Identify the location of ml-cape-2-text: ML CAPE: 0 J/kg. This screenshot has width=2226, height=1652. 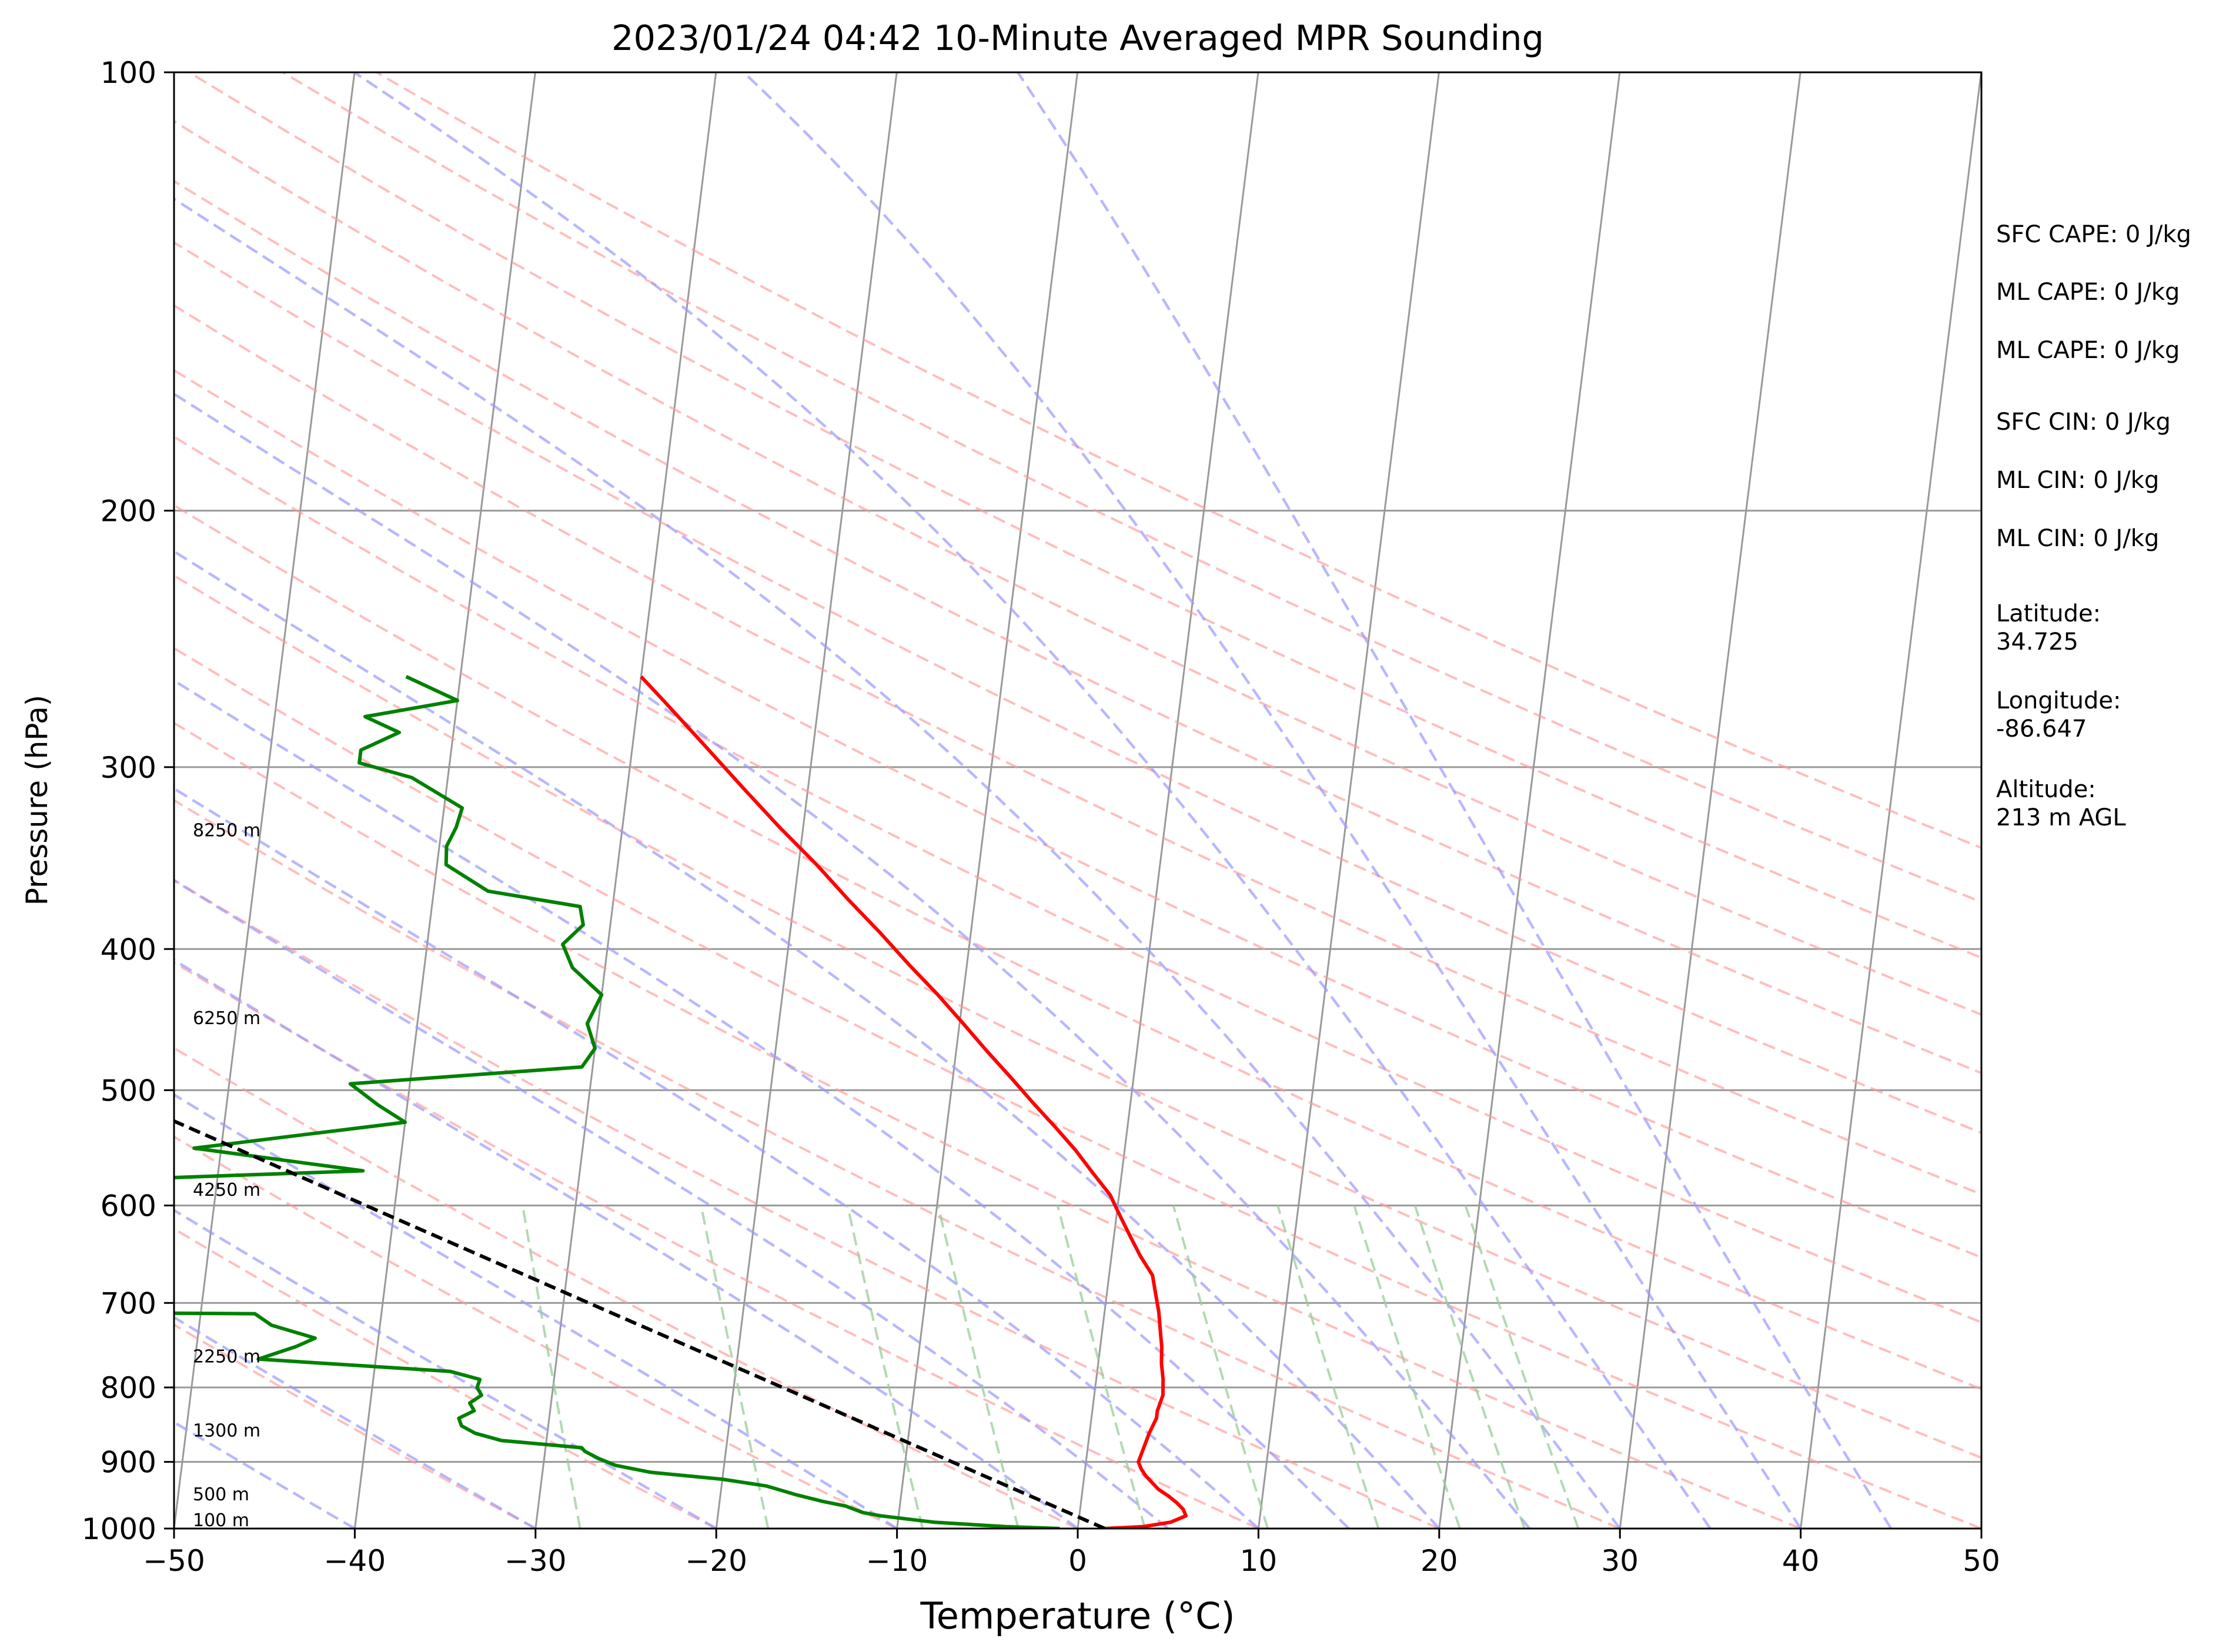
(2088, 351).